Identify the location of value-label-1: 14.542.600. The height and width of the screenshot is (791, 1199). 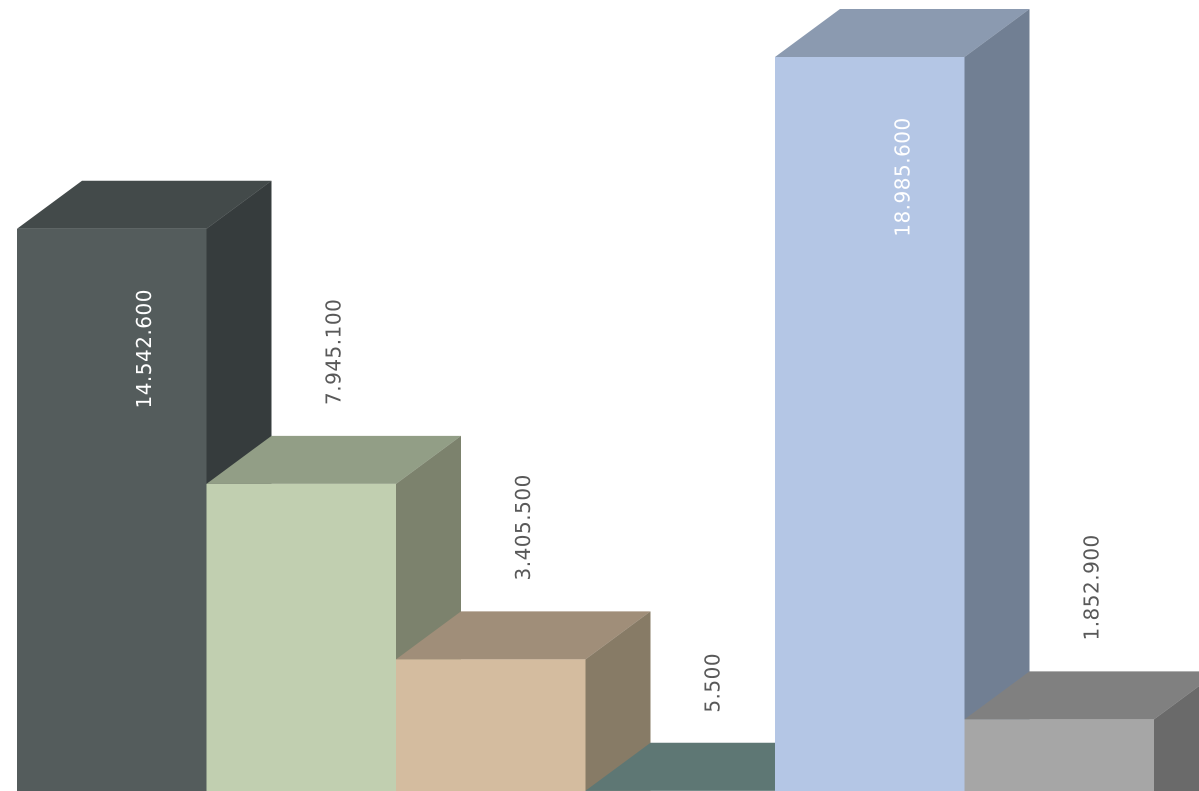
(144, 349).